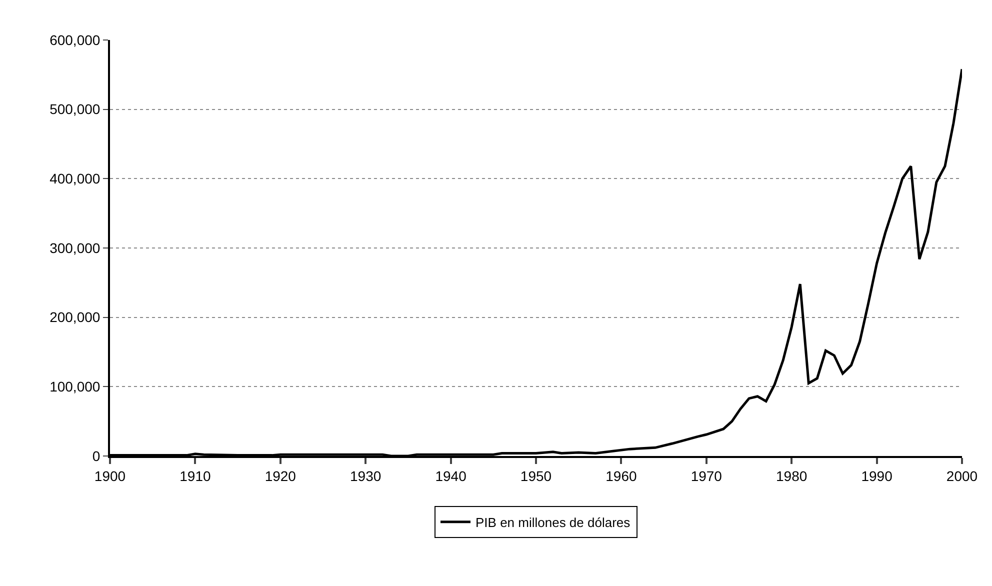 The width and height of the screenshot is (992, 586). Describe the element at coordinates (792, 476) in the screenshot. I see `x-tick-label: 1980` at that location.